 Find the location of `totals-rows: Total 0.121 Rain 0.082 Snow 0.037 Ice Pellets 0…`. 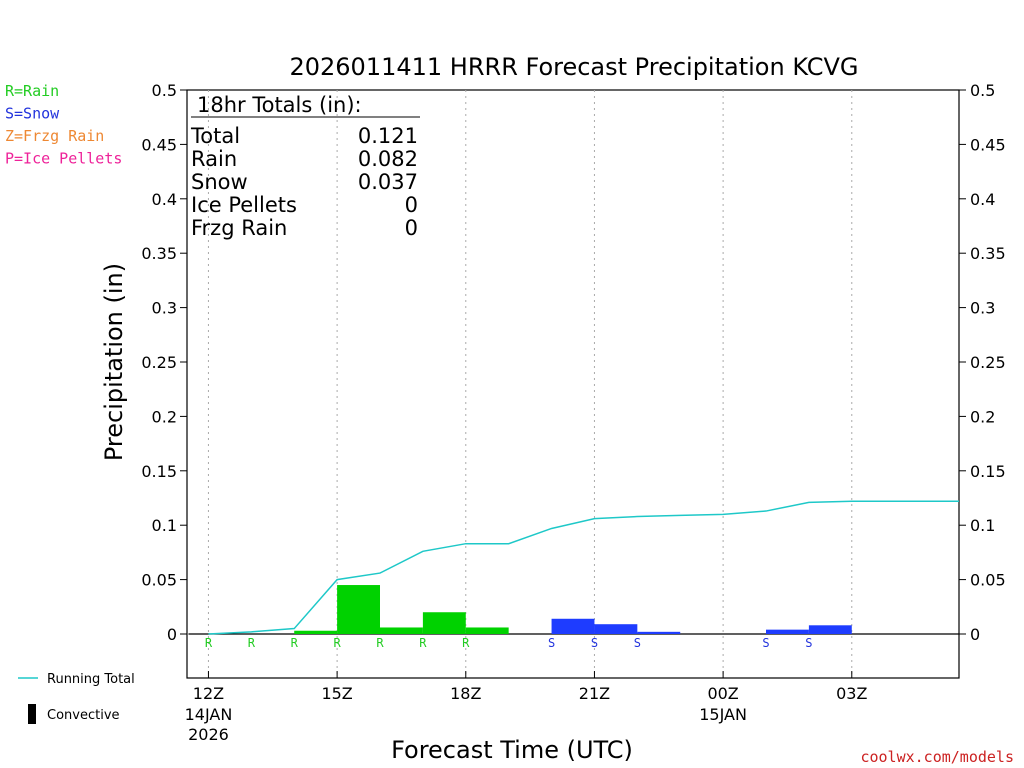

totals-rows: Total 0.121 Rain 0.082 Snow 0.037 Ice Pellets 0… is located at coordinates (304, 182).